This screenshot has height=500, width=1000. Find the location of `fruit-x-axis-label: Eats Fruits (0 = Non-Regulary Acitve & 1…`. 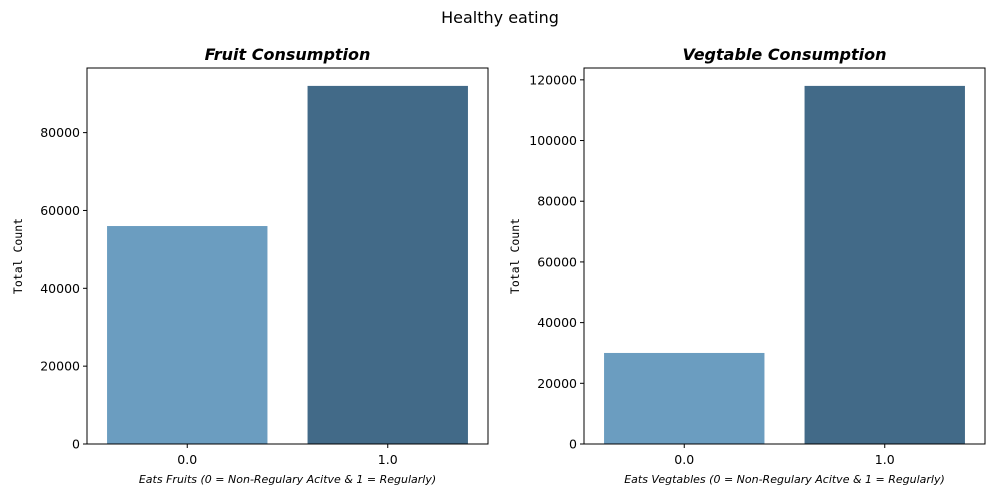

fruit-x-axis-label: Eats Fruits (0 = Non-Regulary Acitve & 1… is located at coordinates (287, 479).